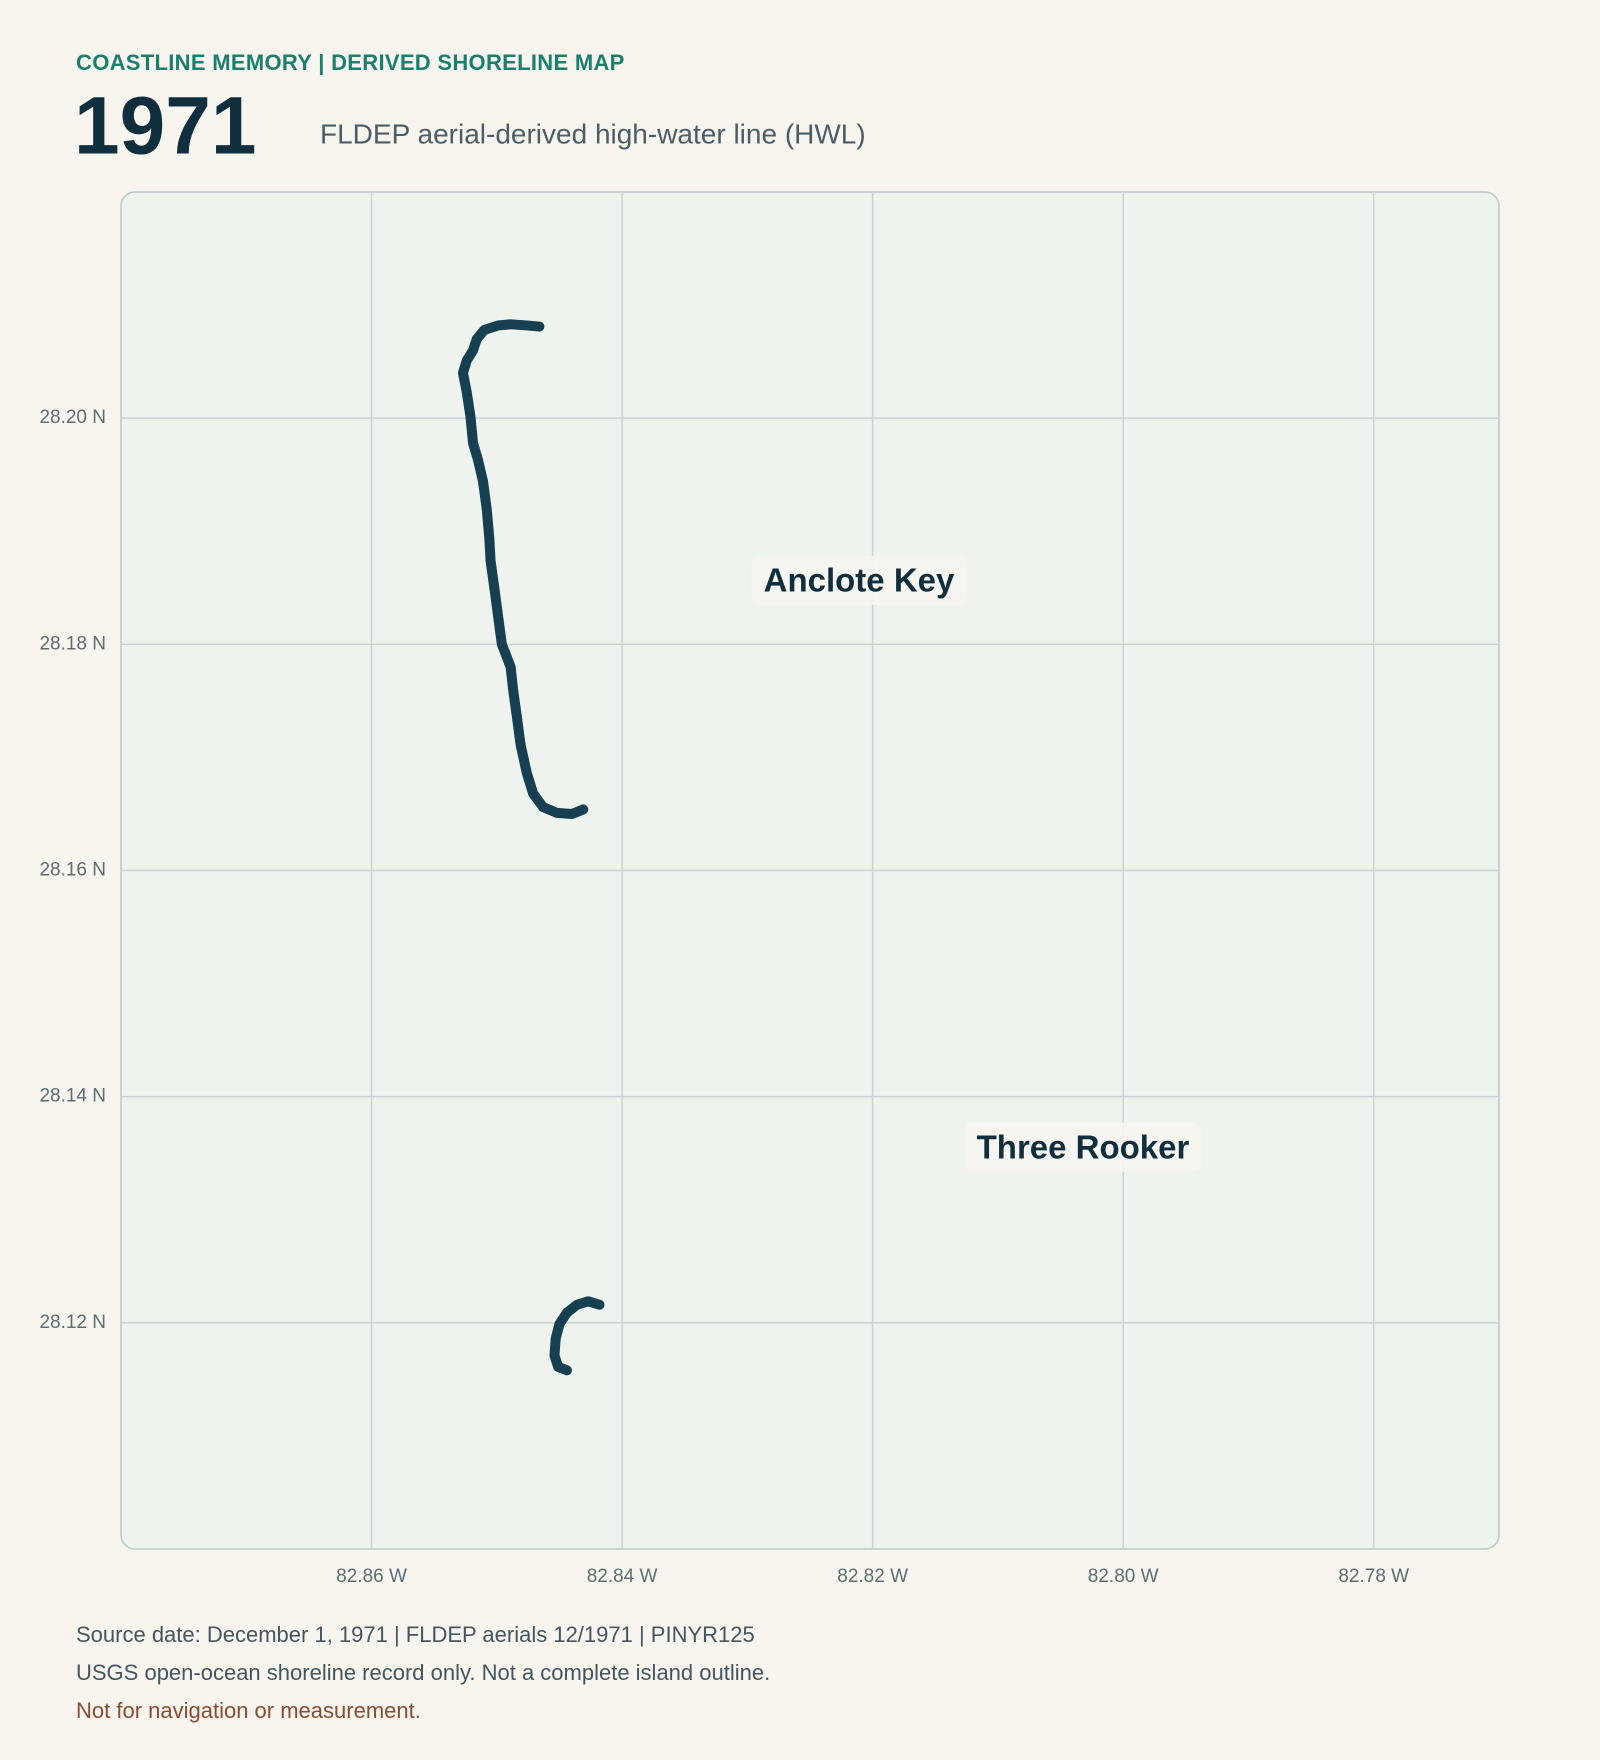 This screenshot has height=1760, width=1600. I want to click on y-tick-label: 28.12 N, so click(72, 1322).